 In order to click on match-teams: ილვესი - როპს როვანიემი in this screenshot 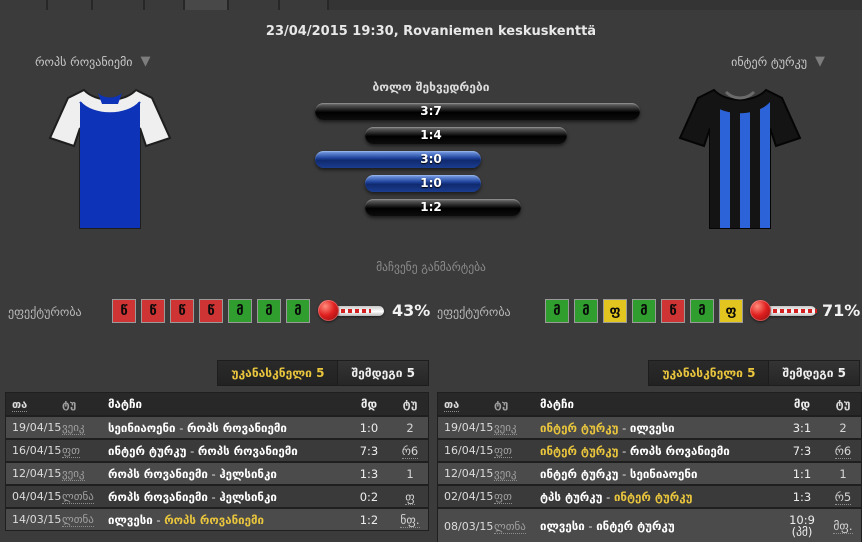, I will do `click(227, 520)`.